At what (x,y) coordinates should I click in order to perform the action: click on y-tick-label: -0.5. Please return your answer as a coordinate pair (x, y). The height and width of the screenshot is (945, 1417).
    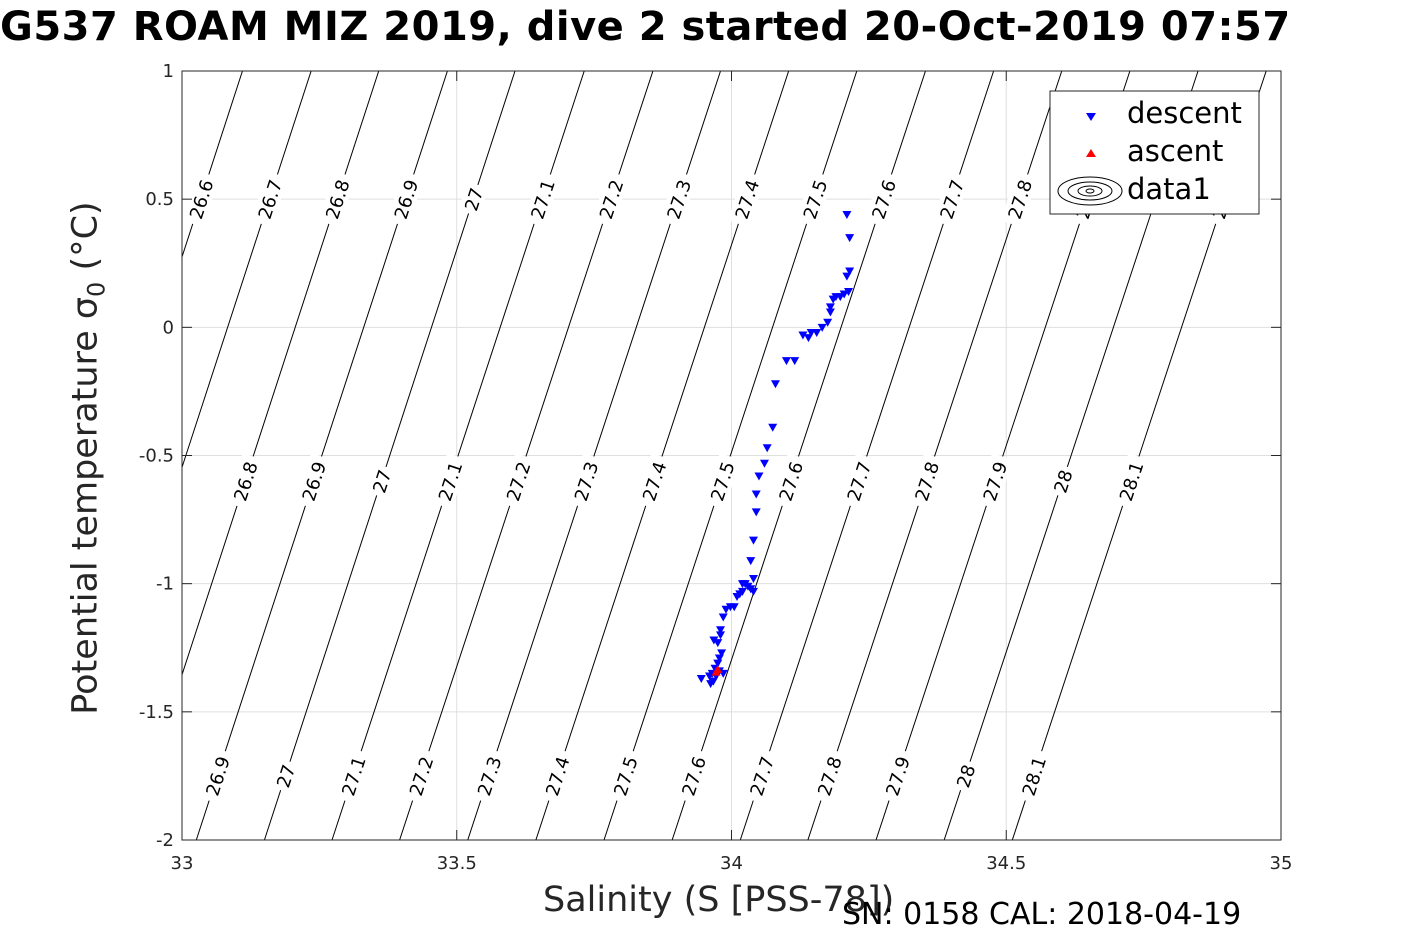
    Looking at the image, I should click on (156, 456).